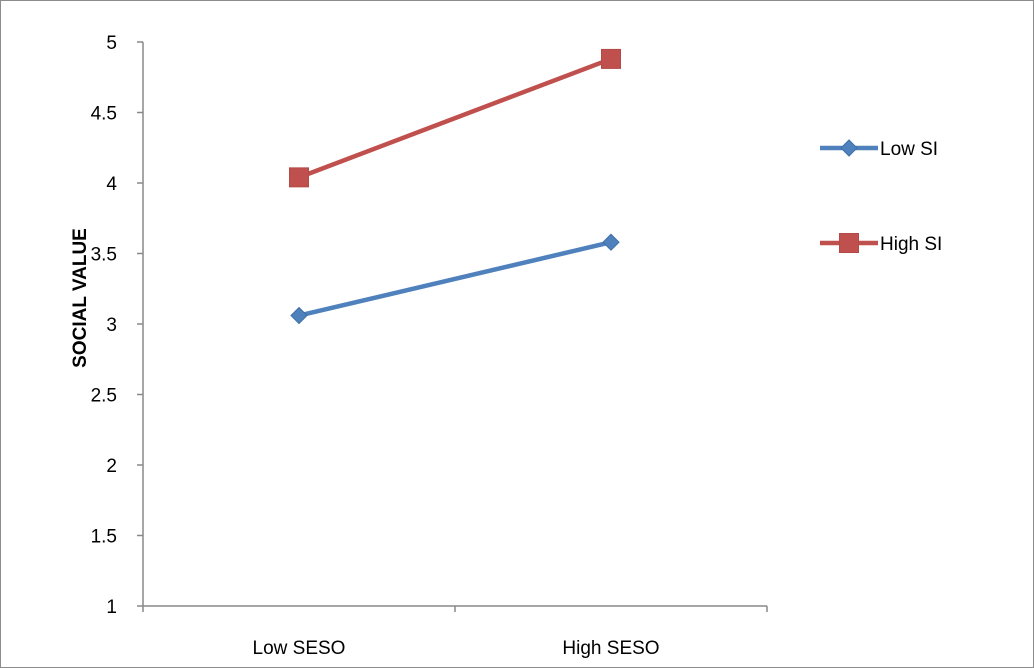  Describe the element at coordinates (111, 43) in the screenshot. I see `y-tick-label: 5` at that location.